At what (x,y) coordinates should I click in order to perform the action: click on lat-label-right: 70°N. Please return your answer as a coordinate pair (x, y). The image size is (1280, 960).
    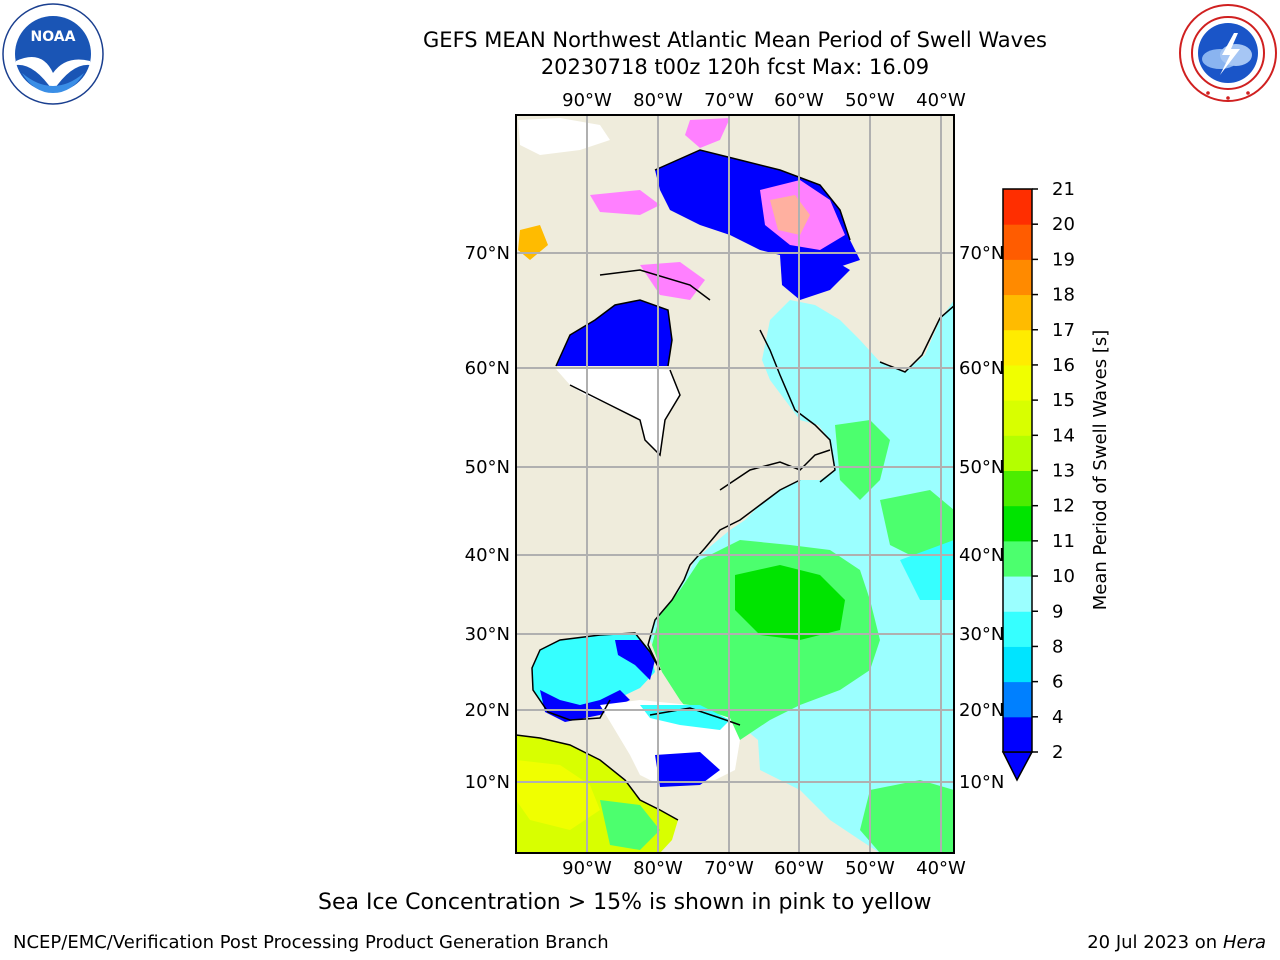
    Looking at the image, I should click on (981, 253).